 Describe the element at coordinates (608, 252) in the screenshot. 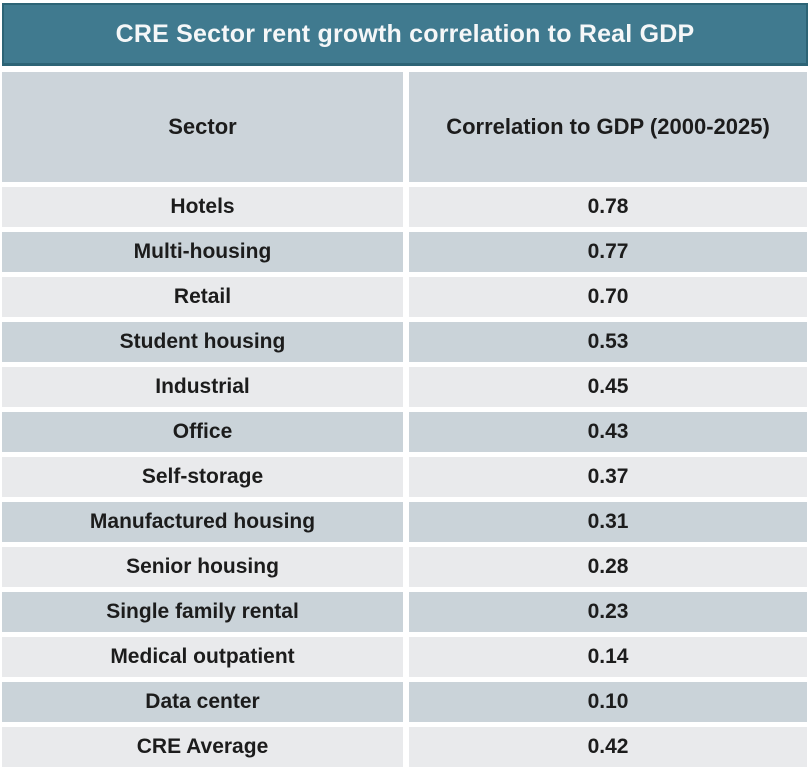

I see `table-cell-value: 0.77` at that location.